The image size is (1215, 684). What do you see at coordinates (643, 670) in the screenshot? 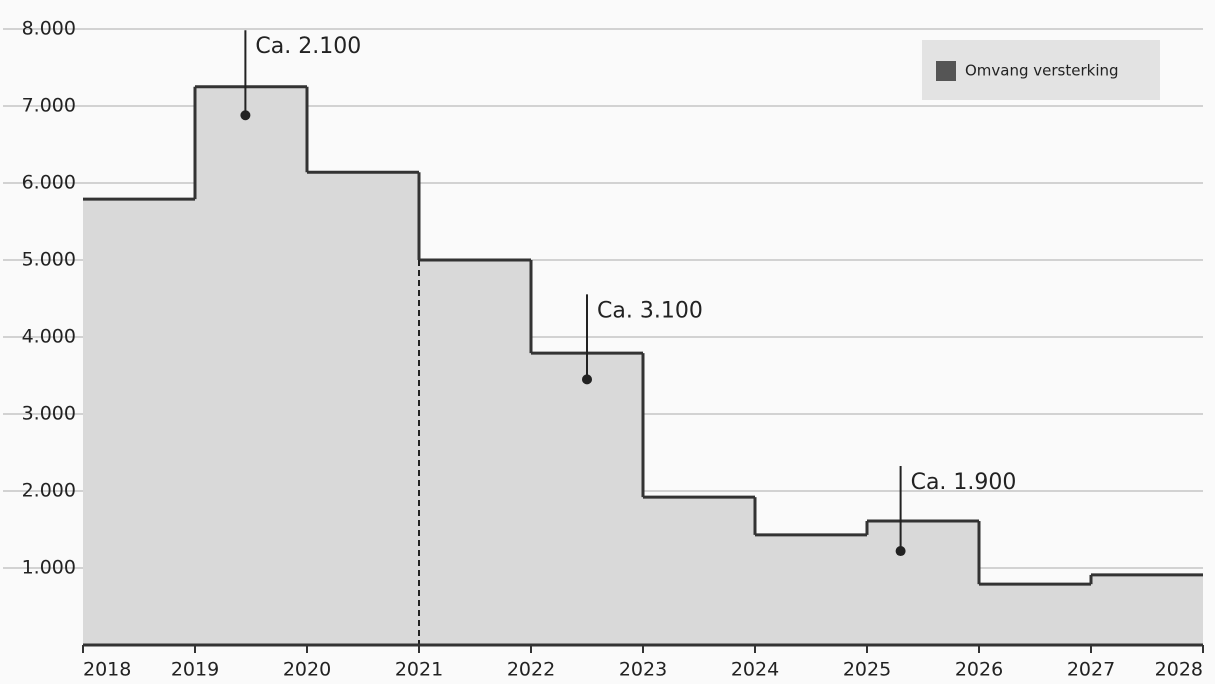
I see `x-tick-label: 2023` at bounding box center [643, 670].